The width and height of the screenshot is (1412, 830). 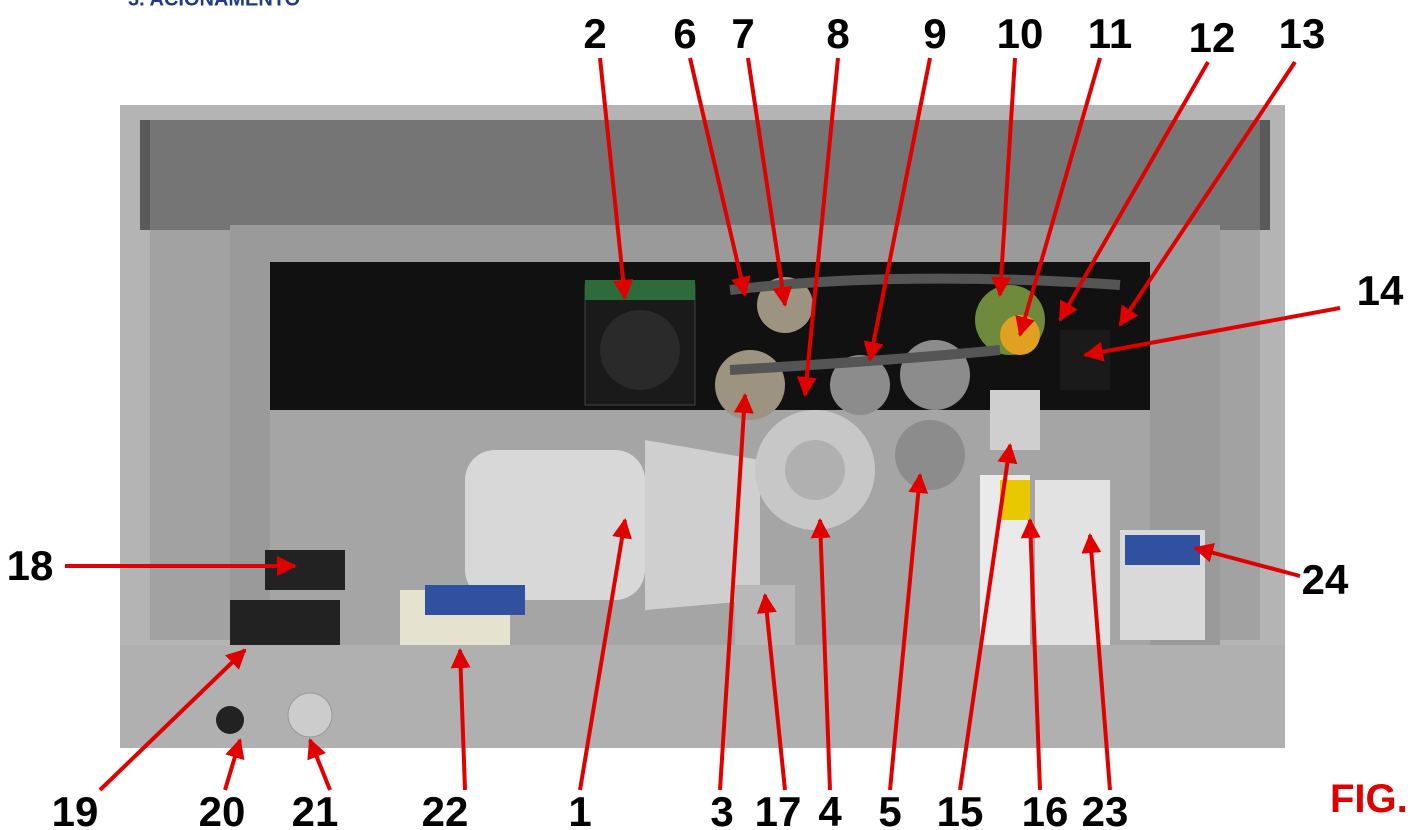 What do you see at coordinates (75, 809) in the screenshot?
I see `callout-label: 19` at bounding box center [75, 809].